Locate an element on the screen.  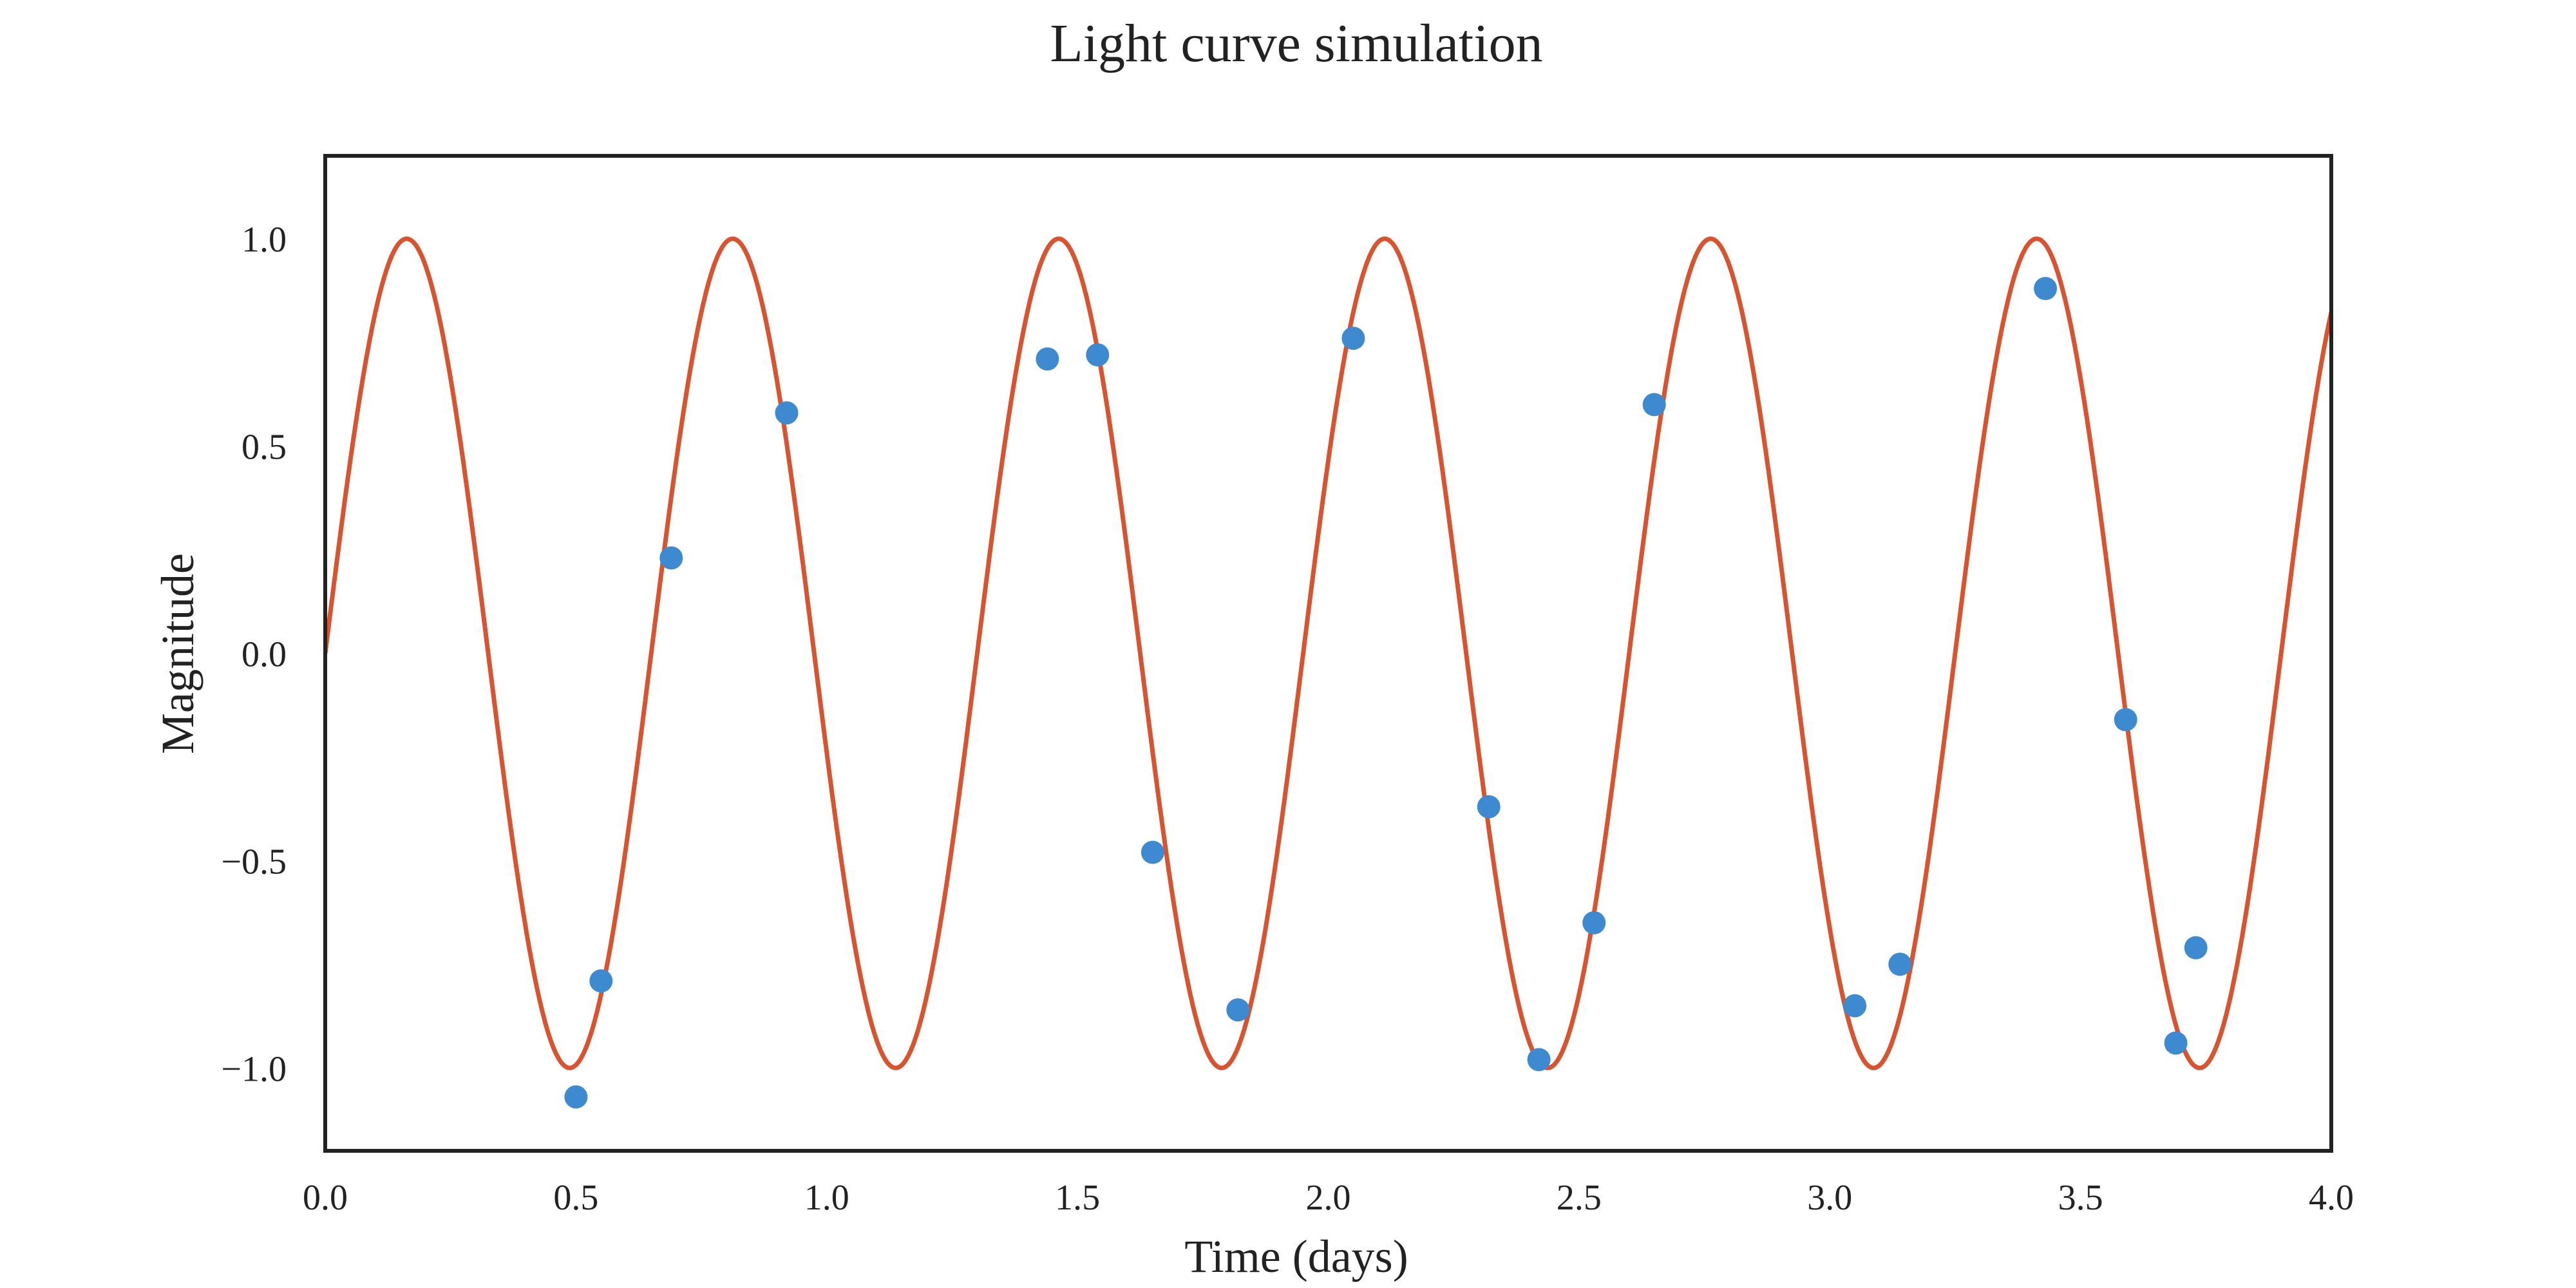
x-tick-label: 1.5 is located at coordinates (1077, 1198).